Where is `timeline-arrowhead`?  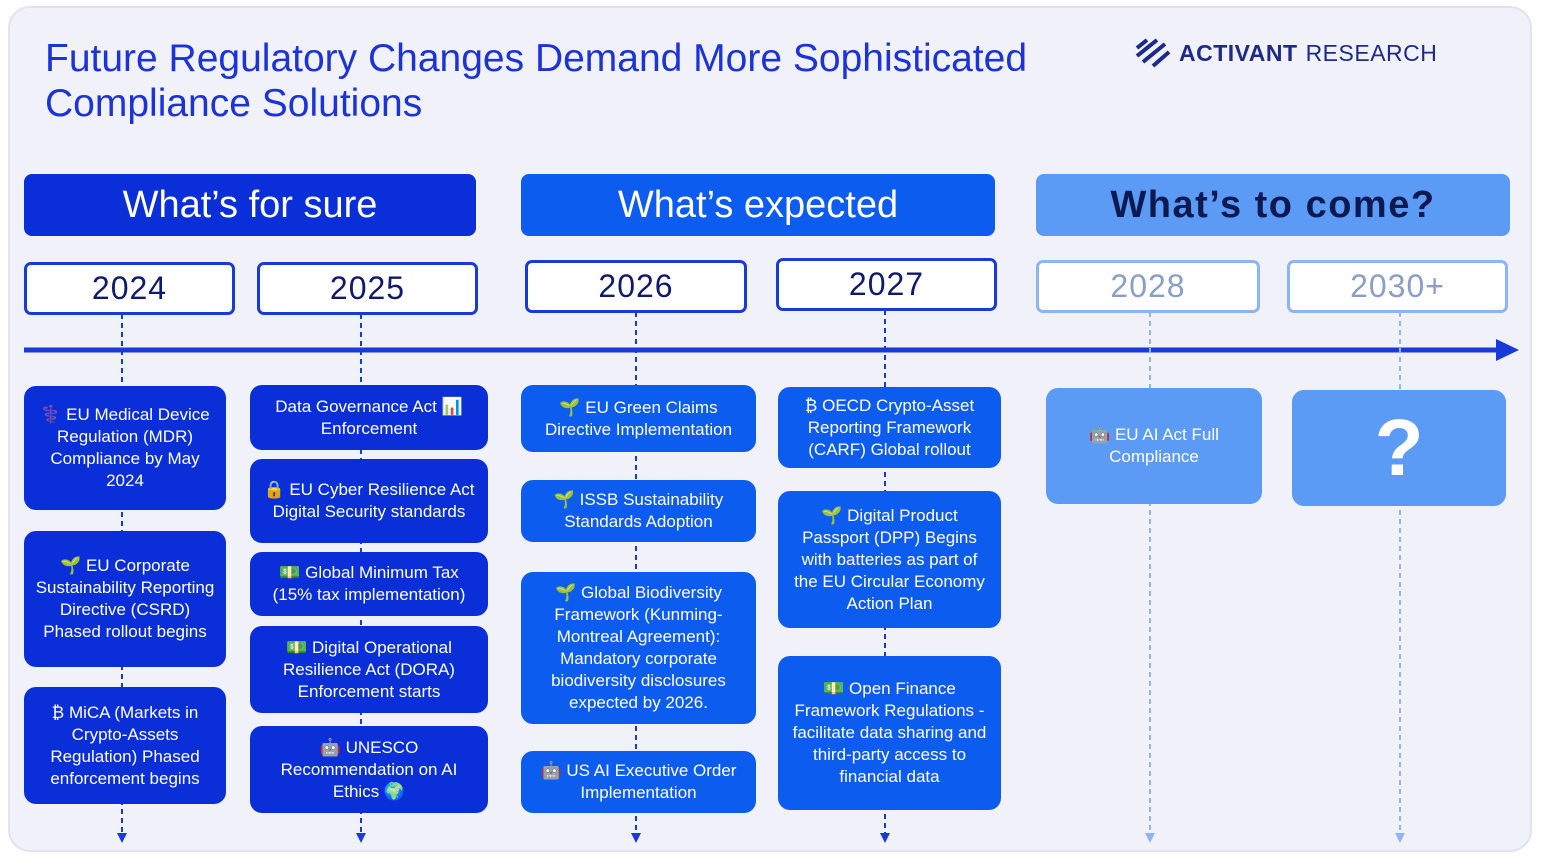 timeline-arrowhead is located at coordinates (1507, 350).